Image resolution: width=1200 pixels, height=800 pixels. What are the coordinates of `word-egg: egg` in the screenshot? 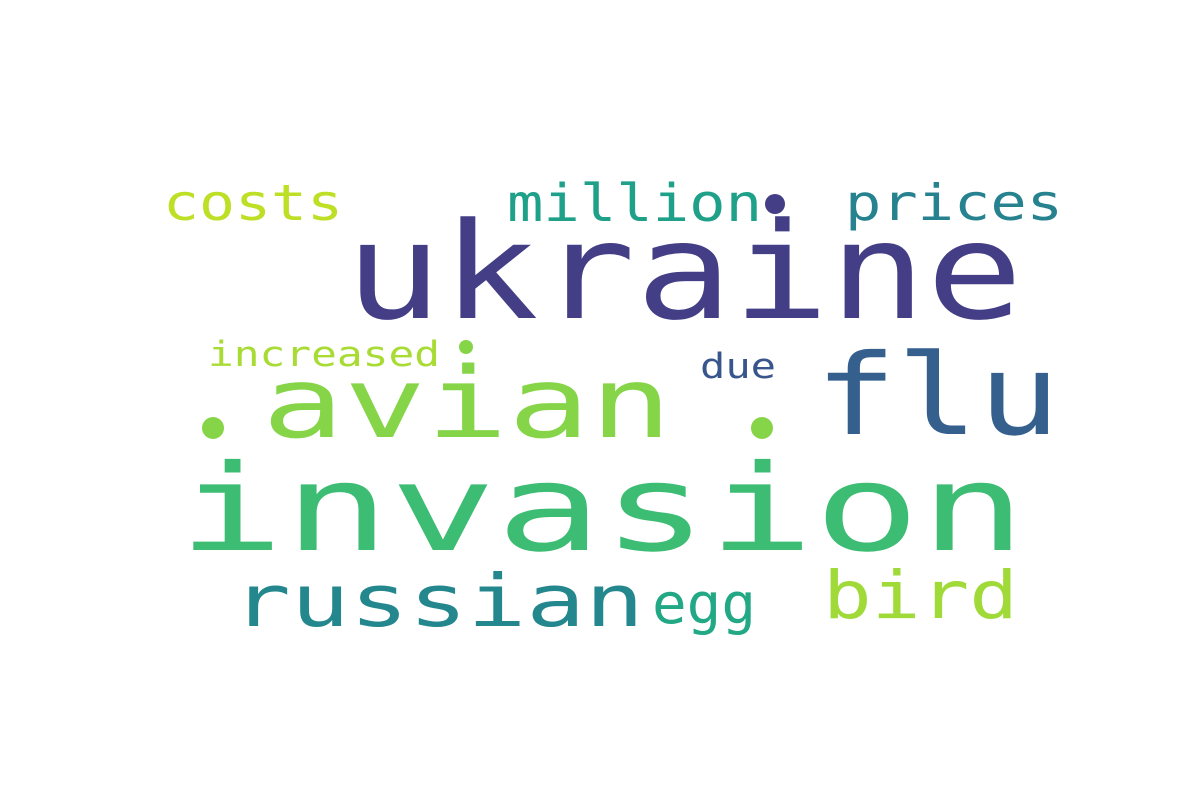 It's located at (704, 604).